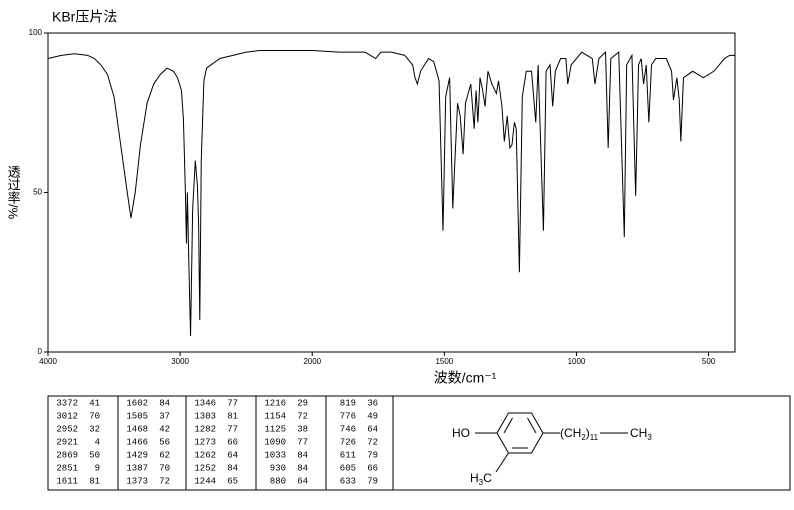  What do you see at coordinates (520, 433) in the screenshot?
I see `benzene-ring` at bounding box center [520, 433].